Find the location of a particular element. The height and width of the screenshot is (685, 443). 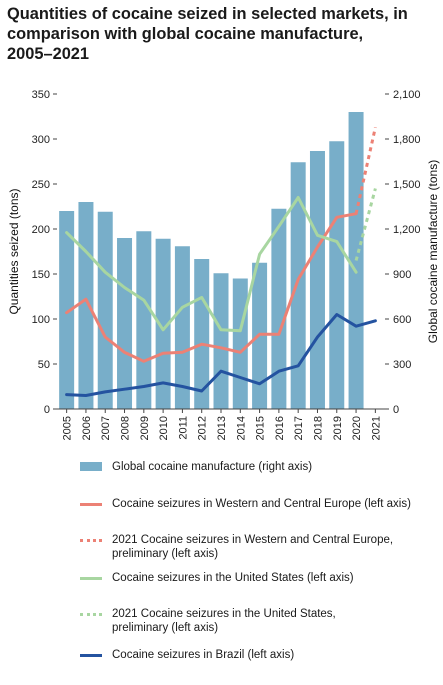

manufacture-bar-2010 is located at coordinates (163, 323).